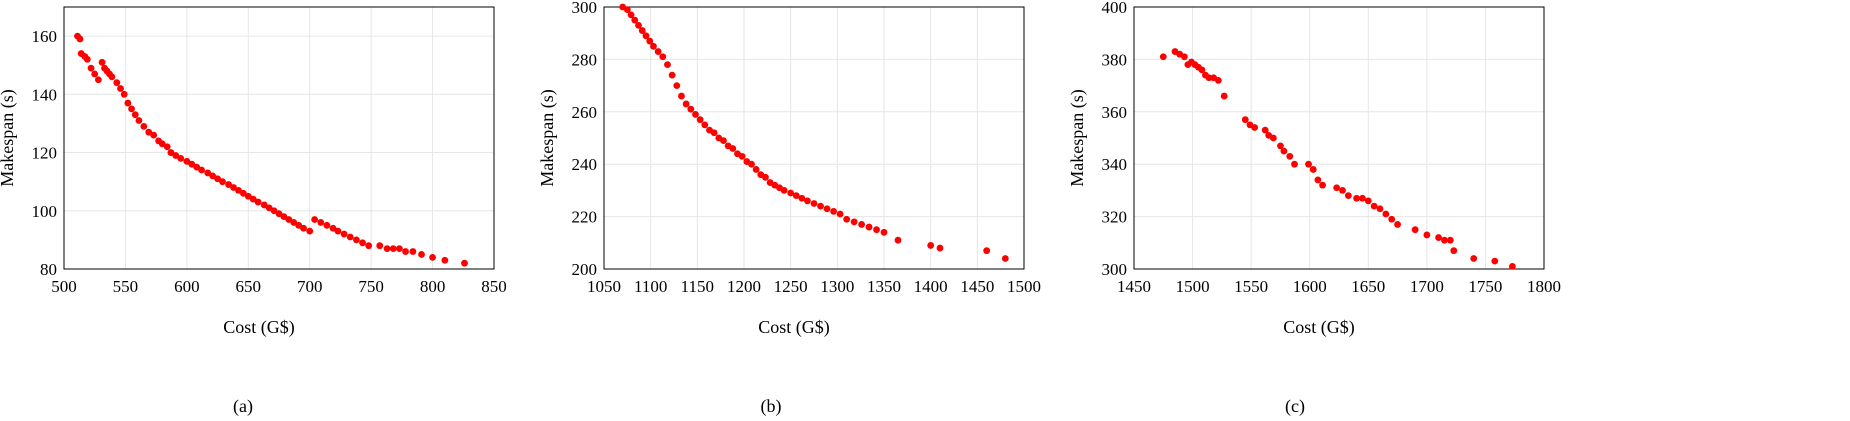  Describe the element at coordinates (585, 59) in the screenshot. I see `y-tick-label: 280` at that location.